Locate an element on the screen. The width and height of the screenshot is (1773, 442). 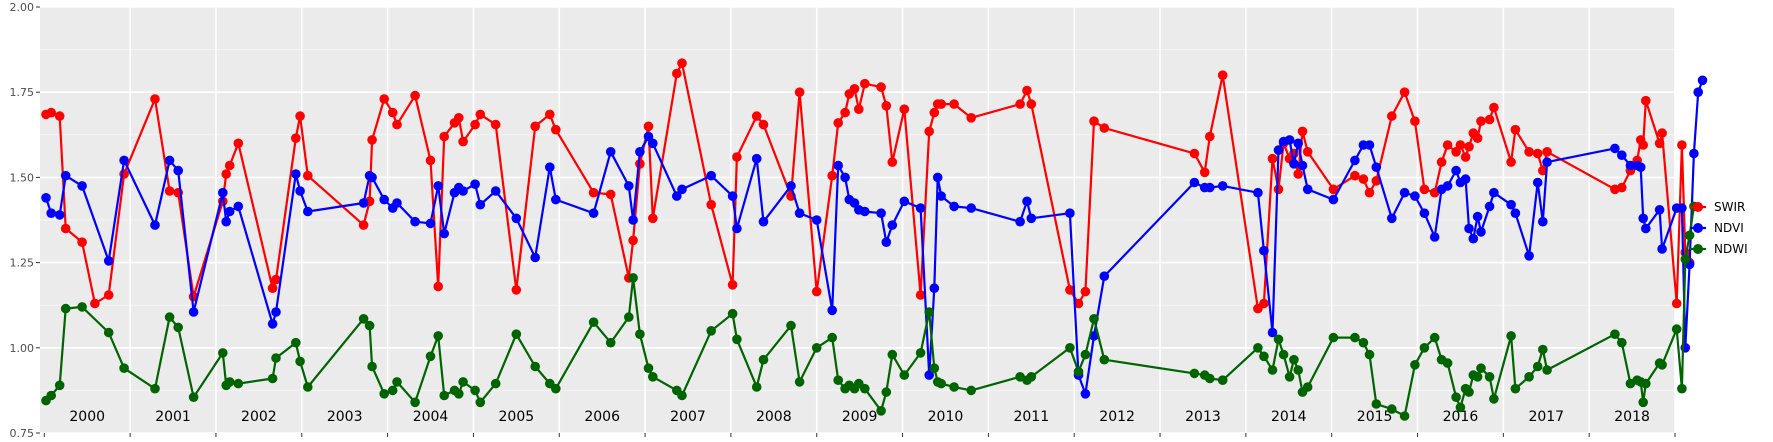
year-label-2000: 2000 is located at coordinates (87, 417).